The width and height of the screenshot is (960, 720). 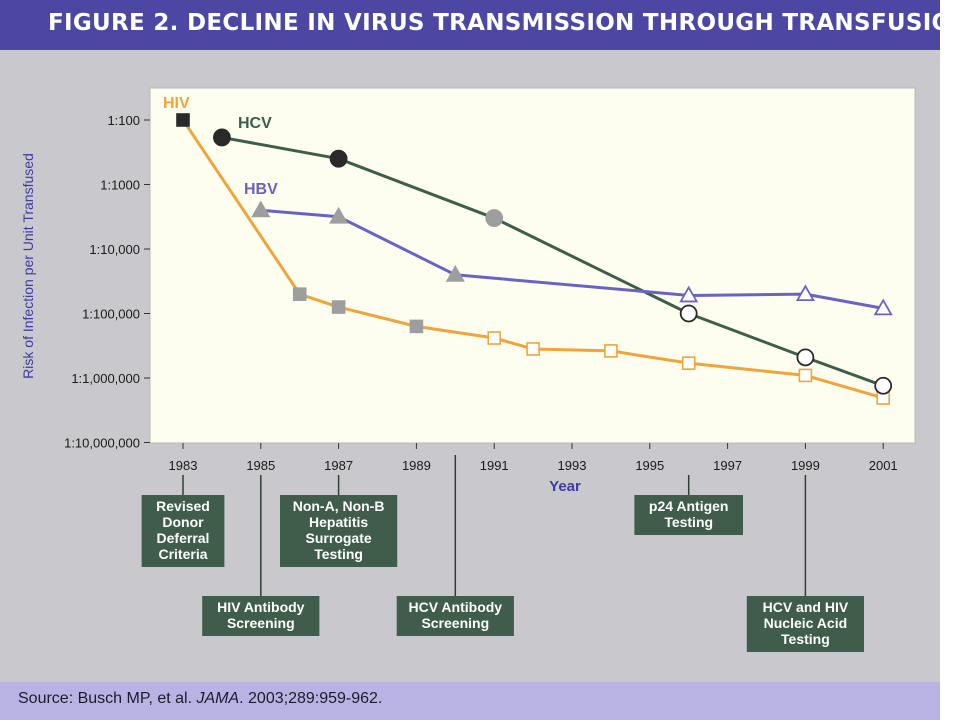 I want to click on x-tick-label: 1987, so click(x=338, y=465).